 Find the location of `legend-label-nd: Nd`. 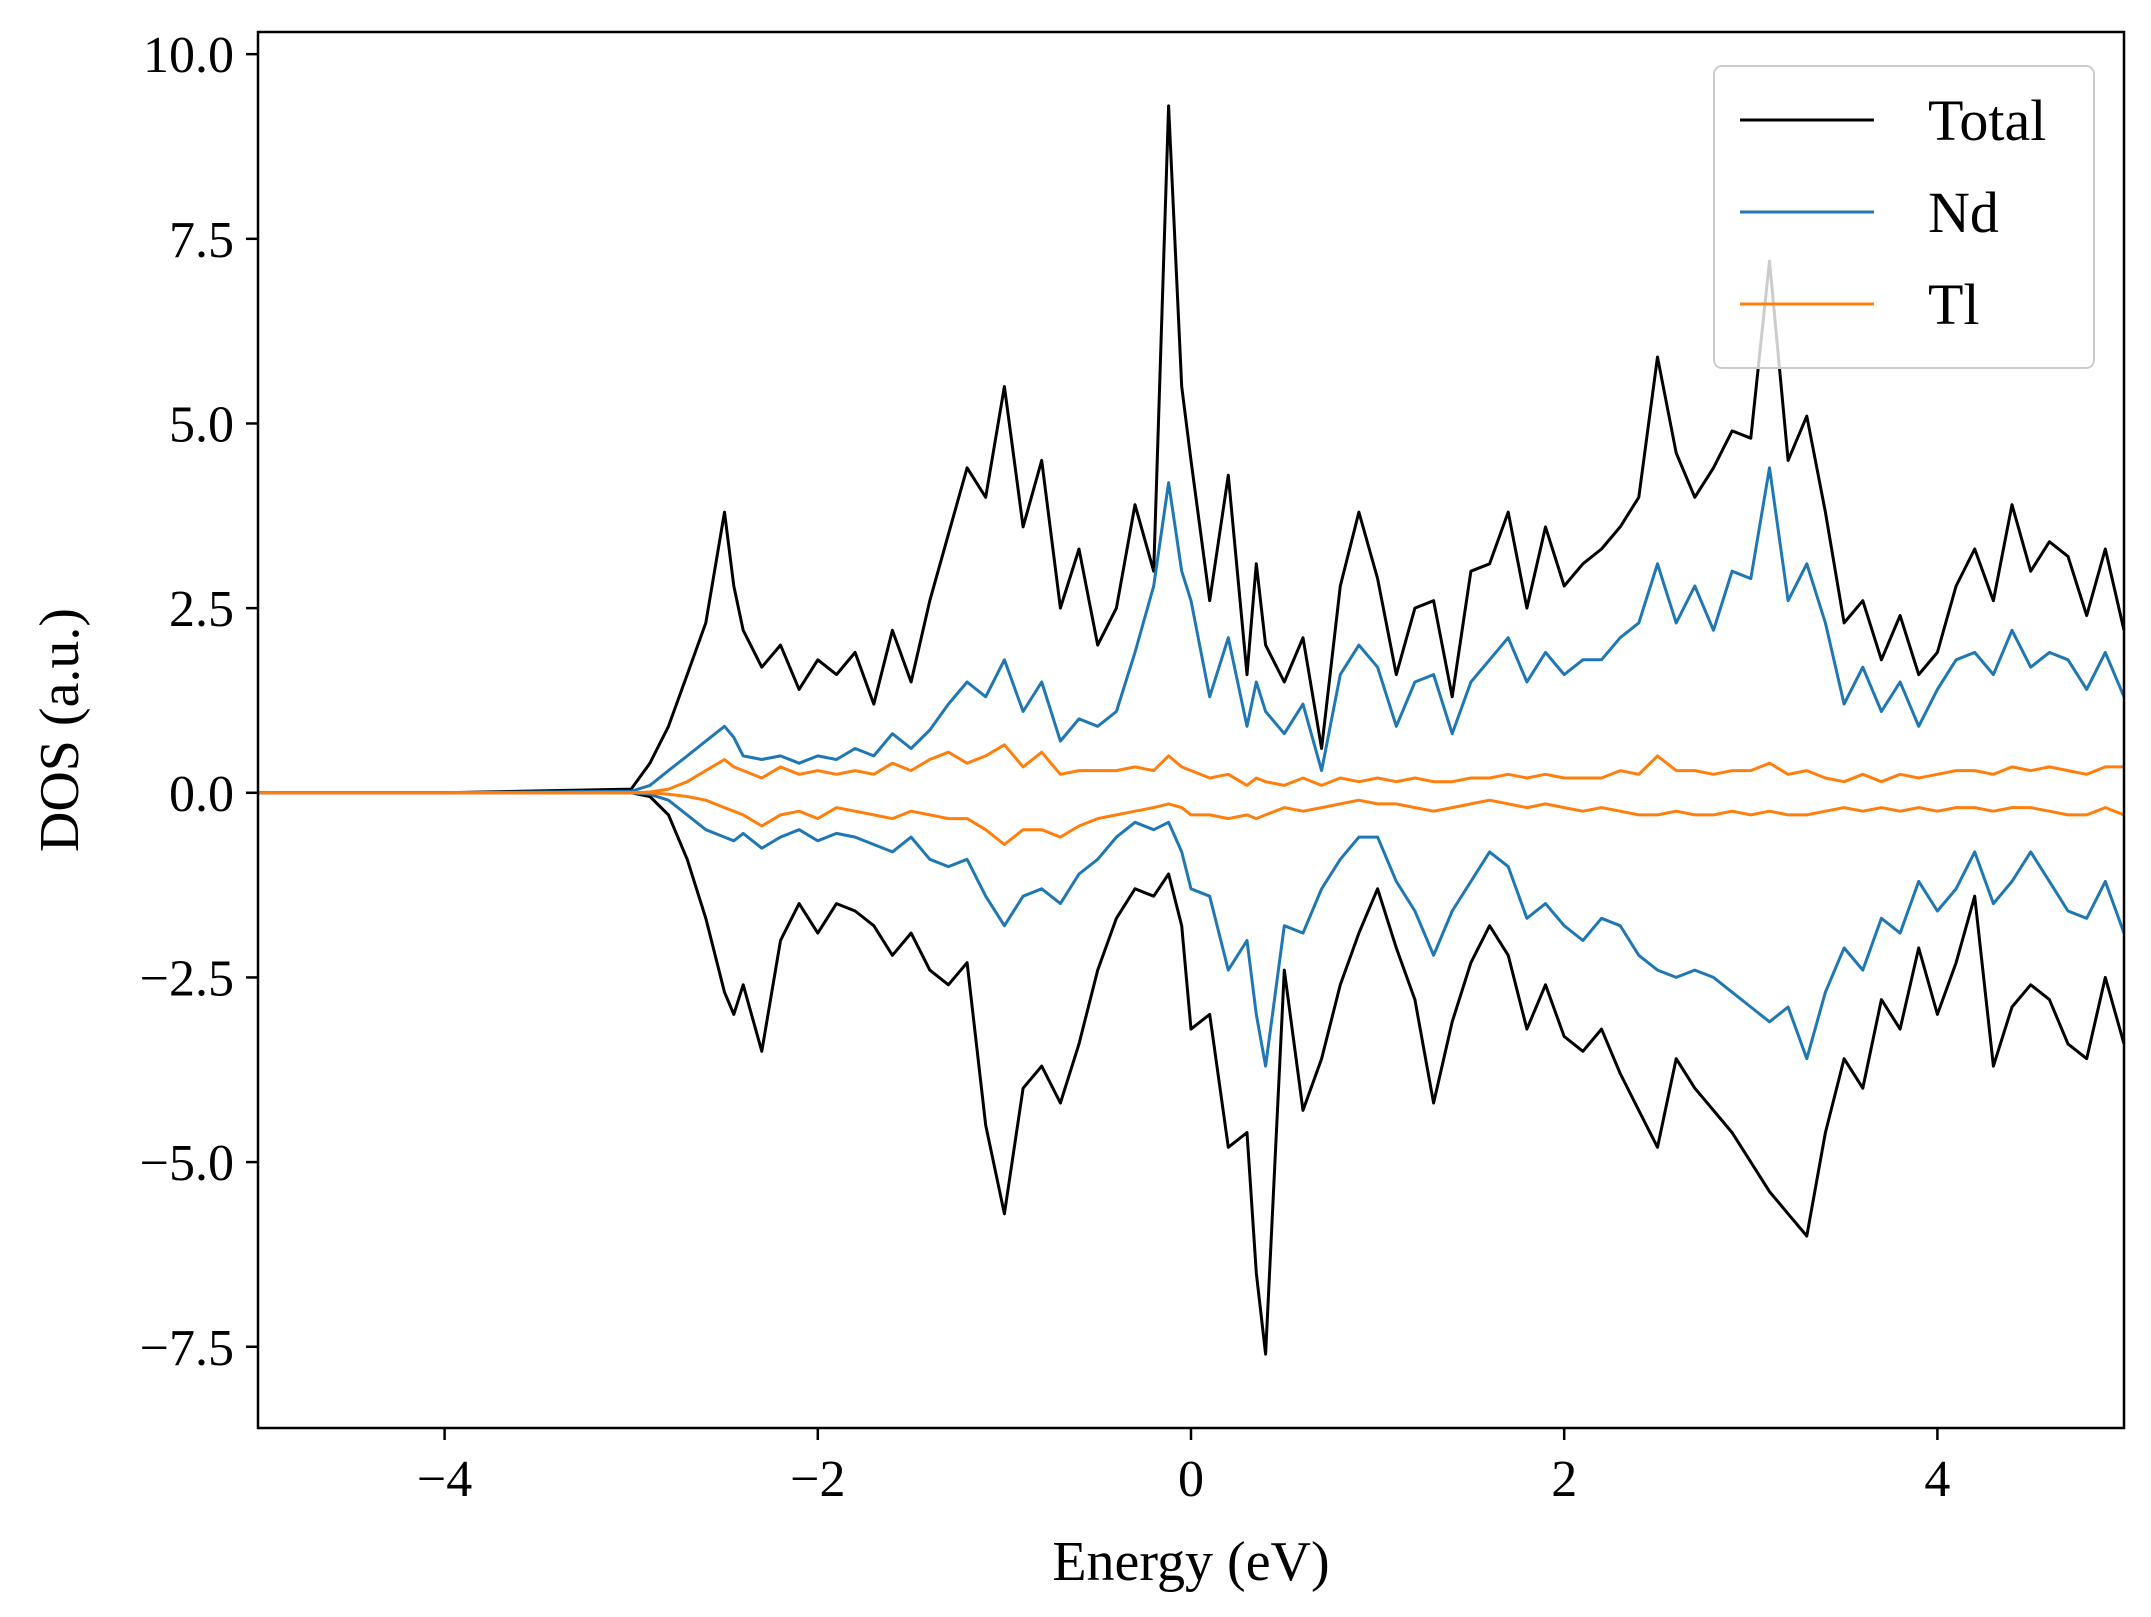

legend-label-nd: Nd is located at coordinates (1963, 212).